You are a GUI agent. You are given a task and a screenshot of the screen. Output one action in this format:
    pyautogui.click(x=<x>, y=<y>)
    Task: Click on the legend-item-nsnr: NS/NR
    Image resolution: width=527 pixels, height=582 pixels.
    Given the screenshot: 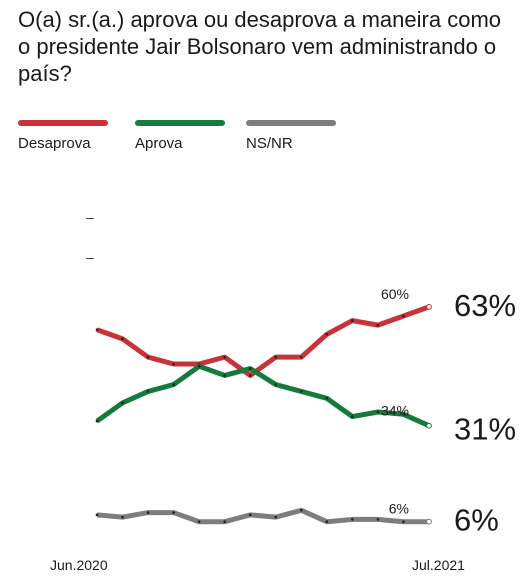 What is the action you would take?
    pyautogui.click(x=291, y=136)
    